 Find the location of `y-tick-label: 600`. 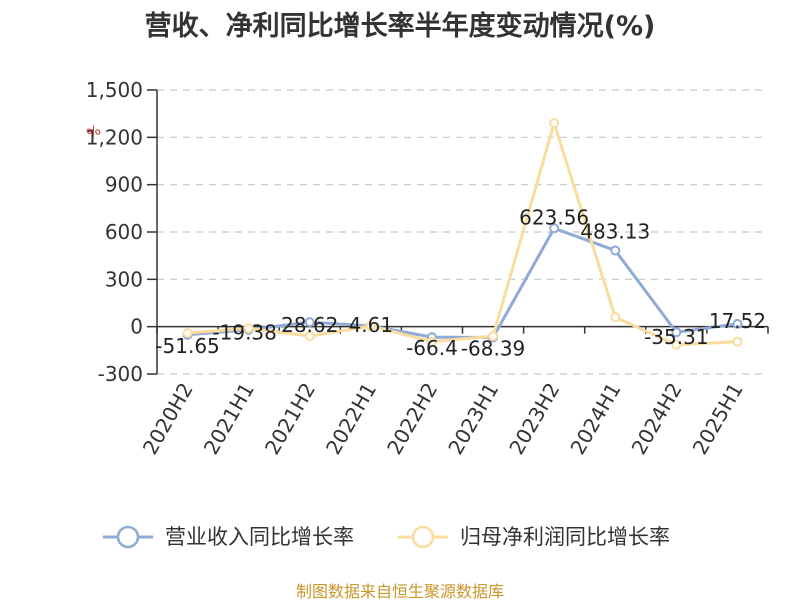

y-tick-label: 600 is located at coordinates (124, 232).